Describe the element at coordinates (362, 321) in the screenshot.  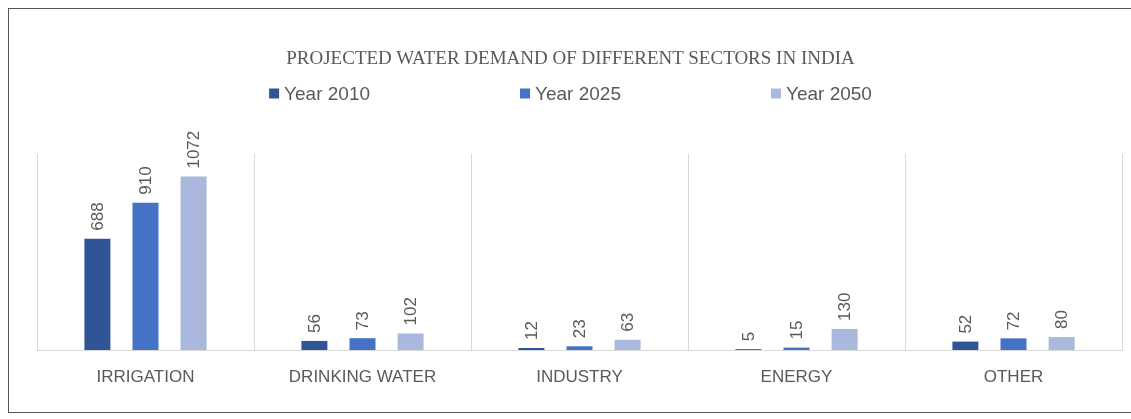
I see `data-label: 73` at that location.